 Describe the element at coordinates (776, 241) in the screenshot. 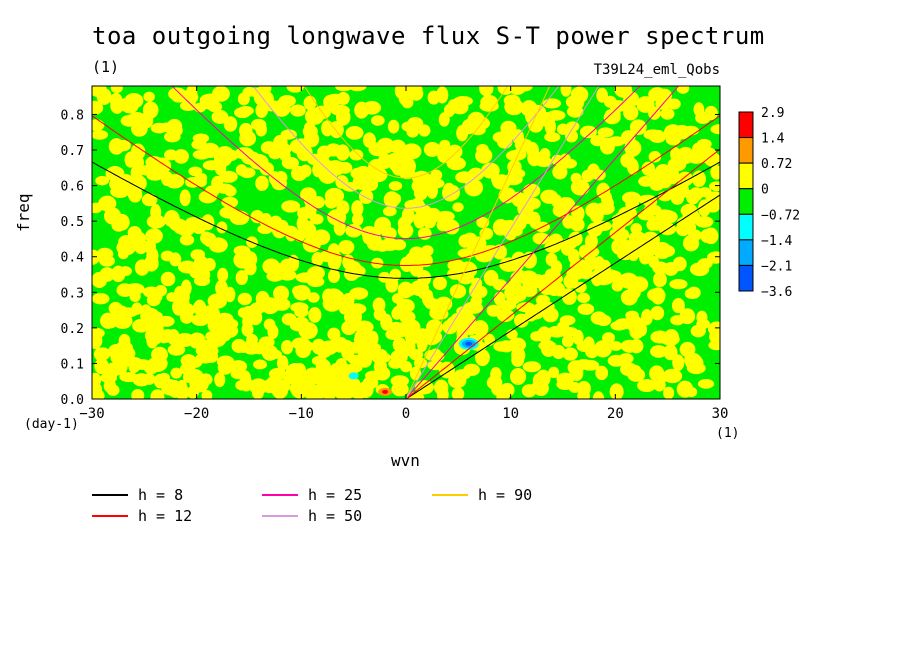

I see `colorbar-label: −1.4` at that location.